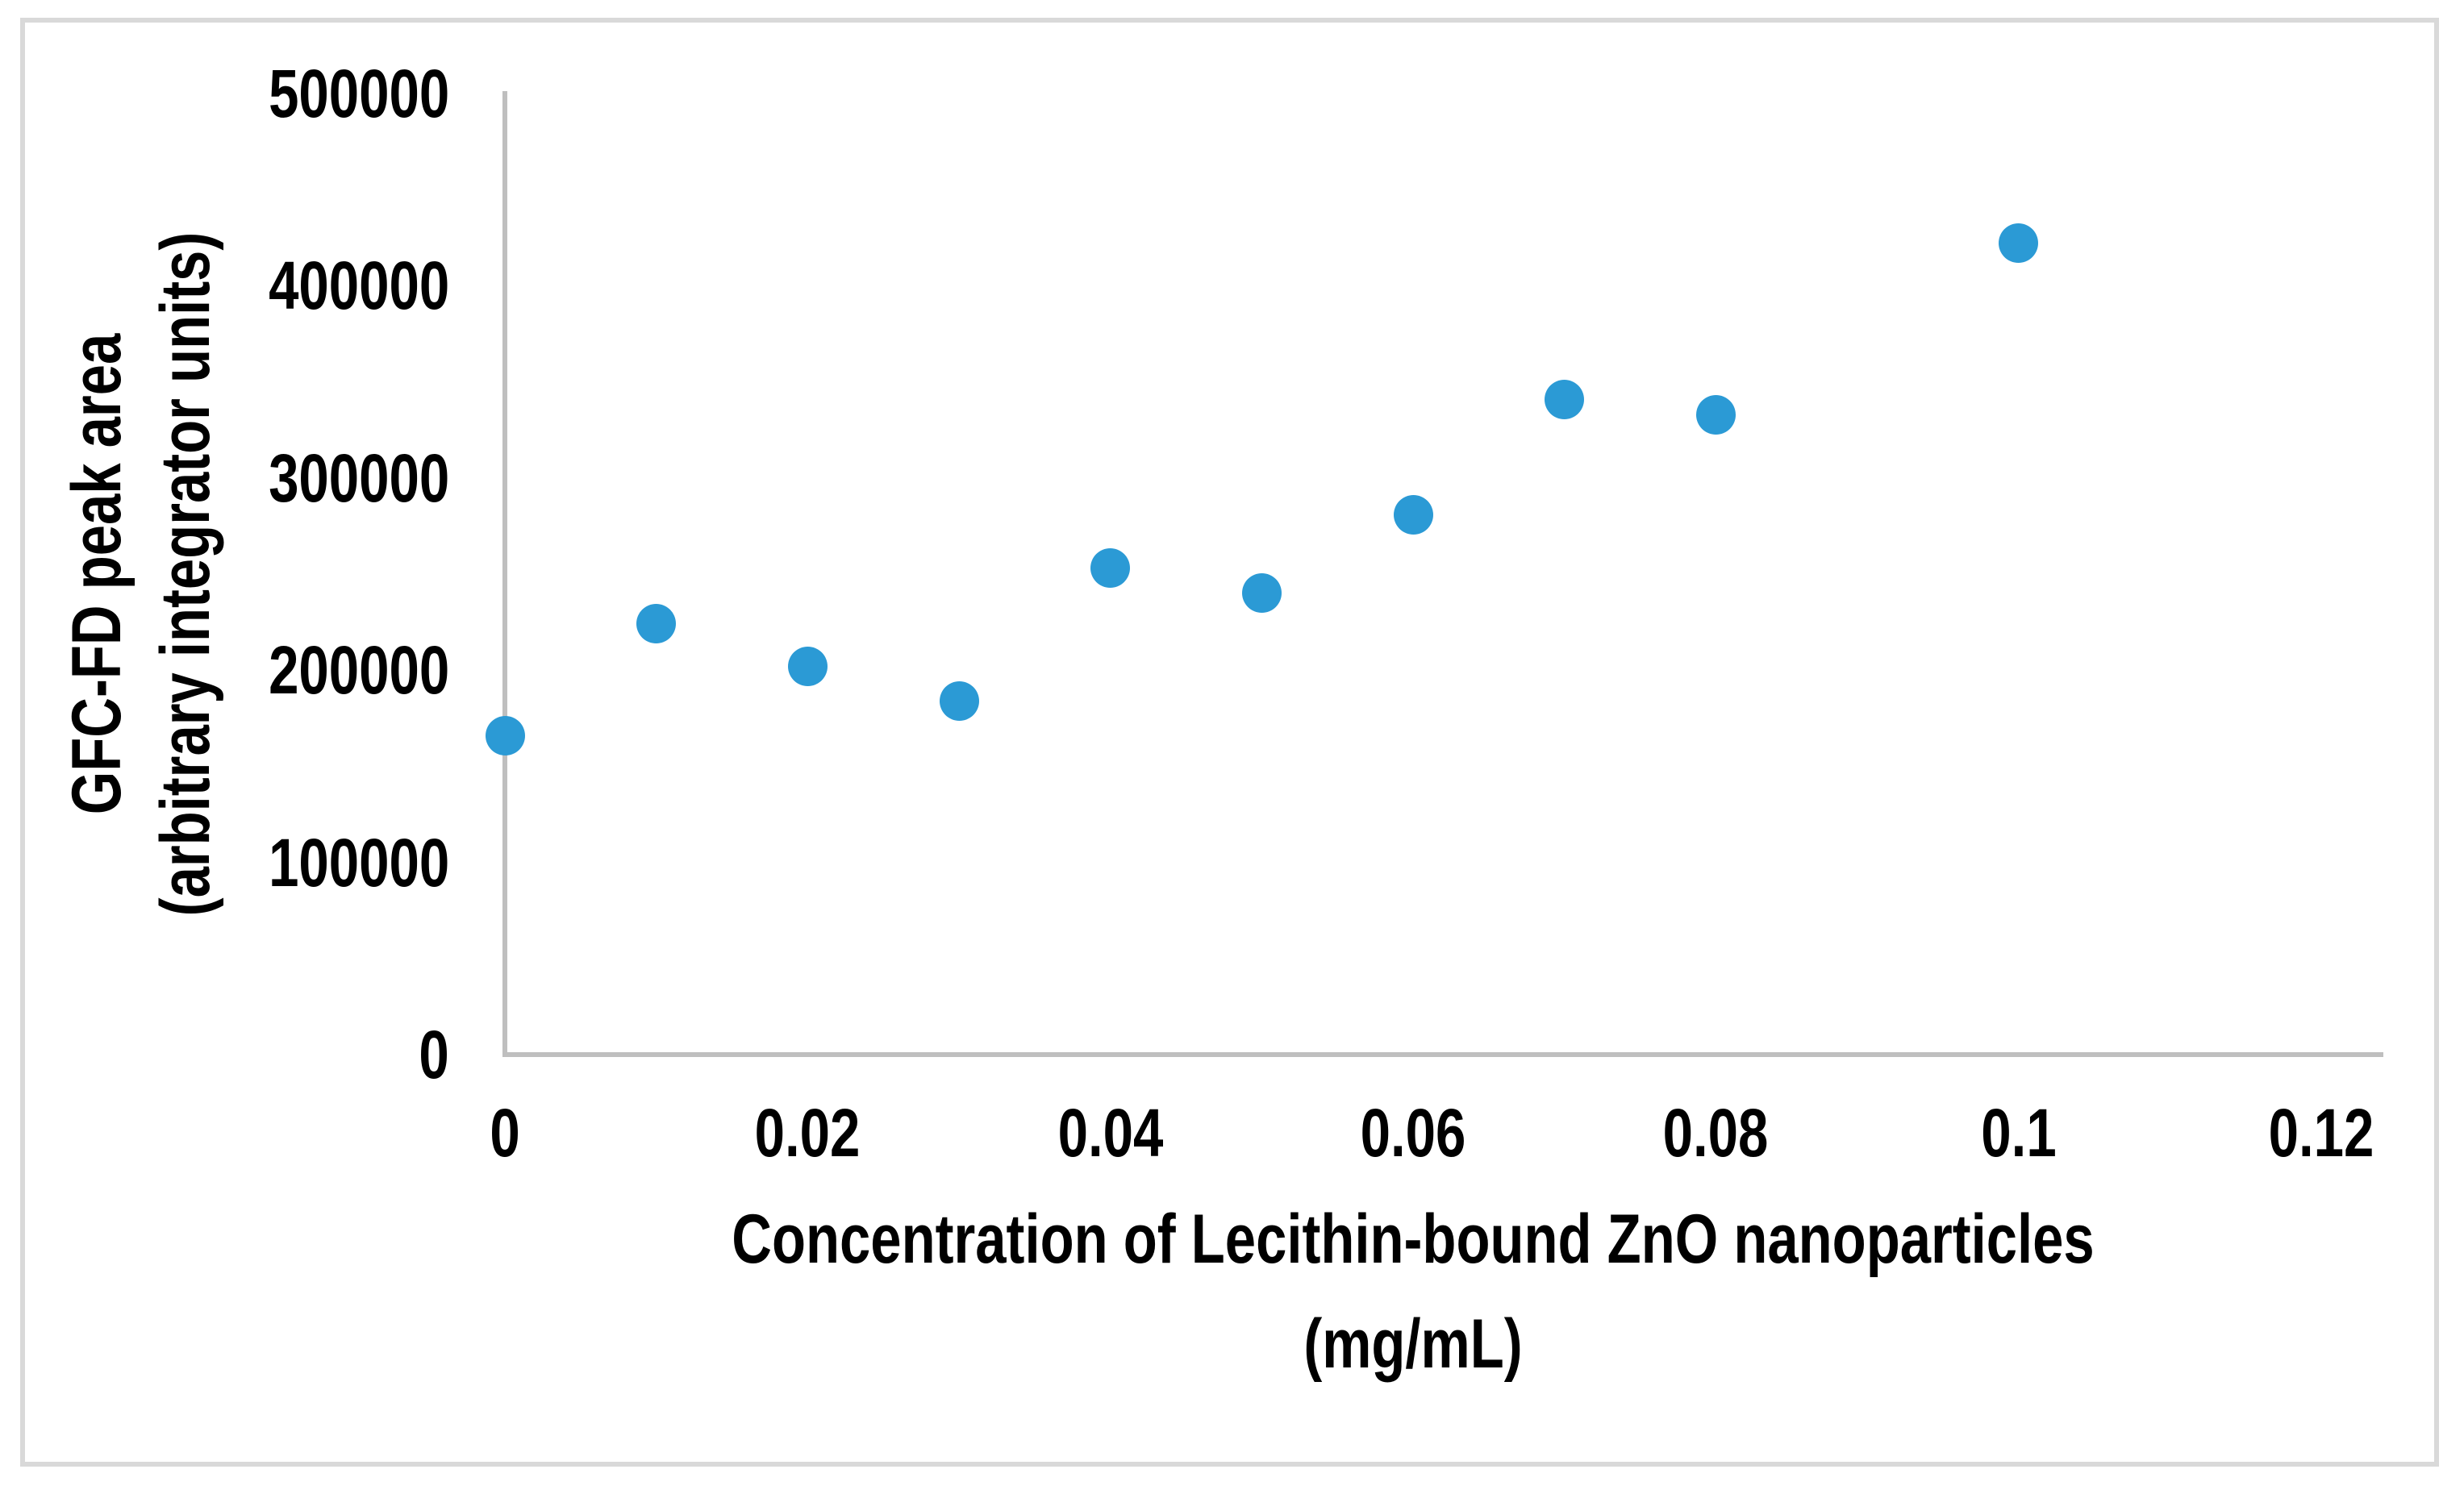 Image resolution: width=2464 pixels, height=1490 pixels. Describe the element at coordinates (434, 1055) in the screenshot. I see `y-tick-label: 0` at that location.